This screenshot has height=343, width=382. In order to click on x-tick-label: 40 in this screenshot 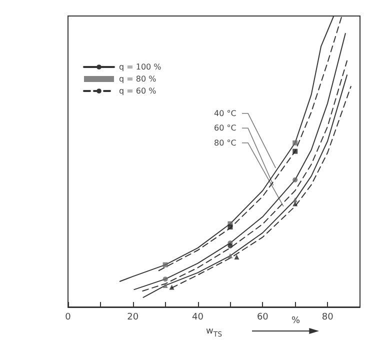, I will do `click(198, 317)`.